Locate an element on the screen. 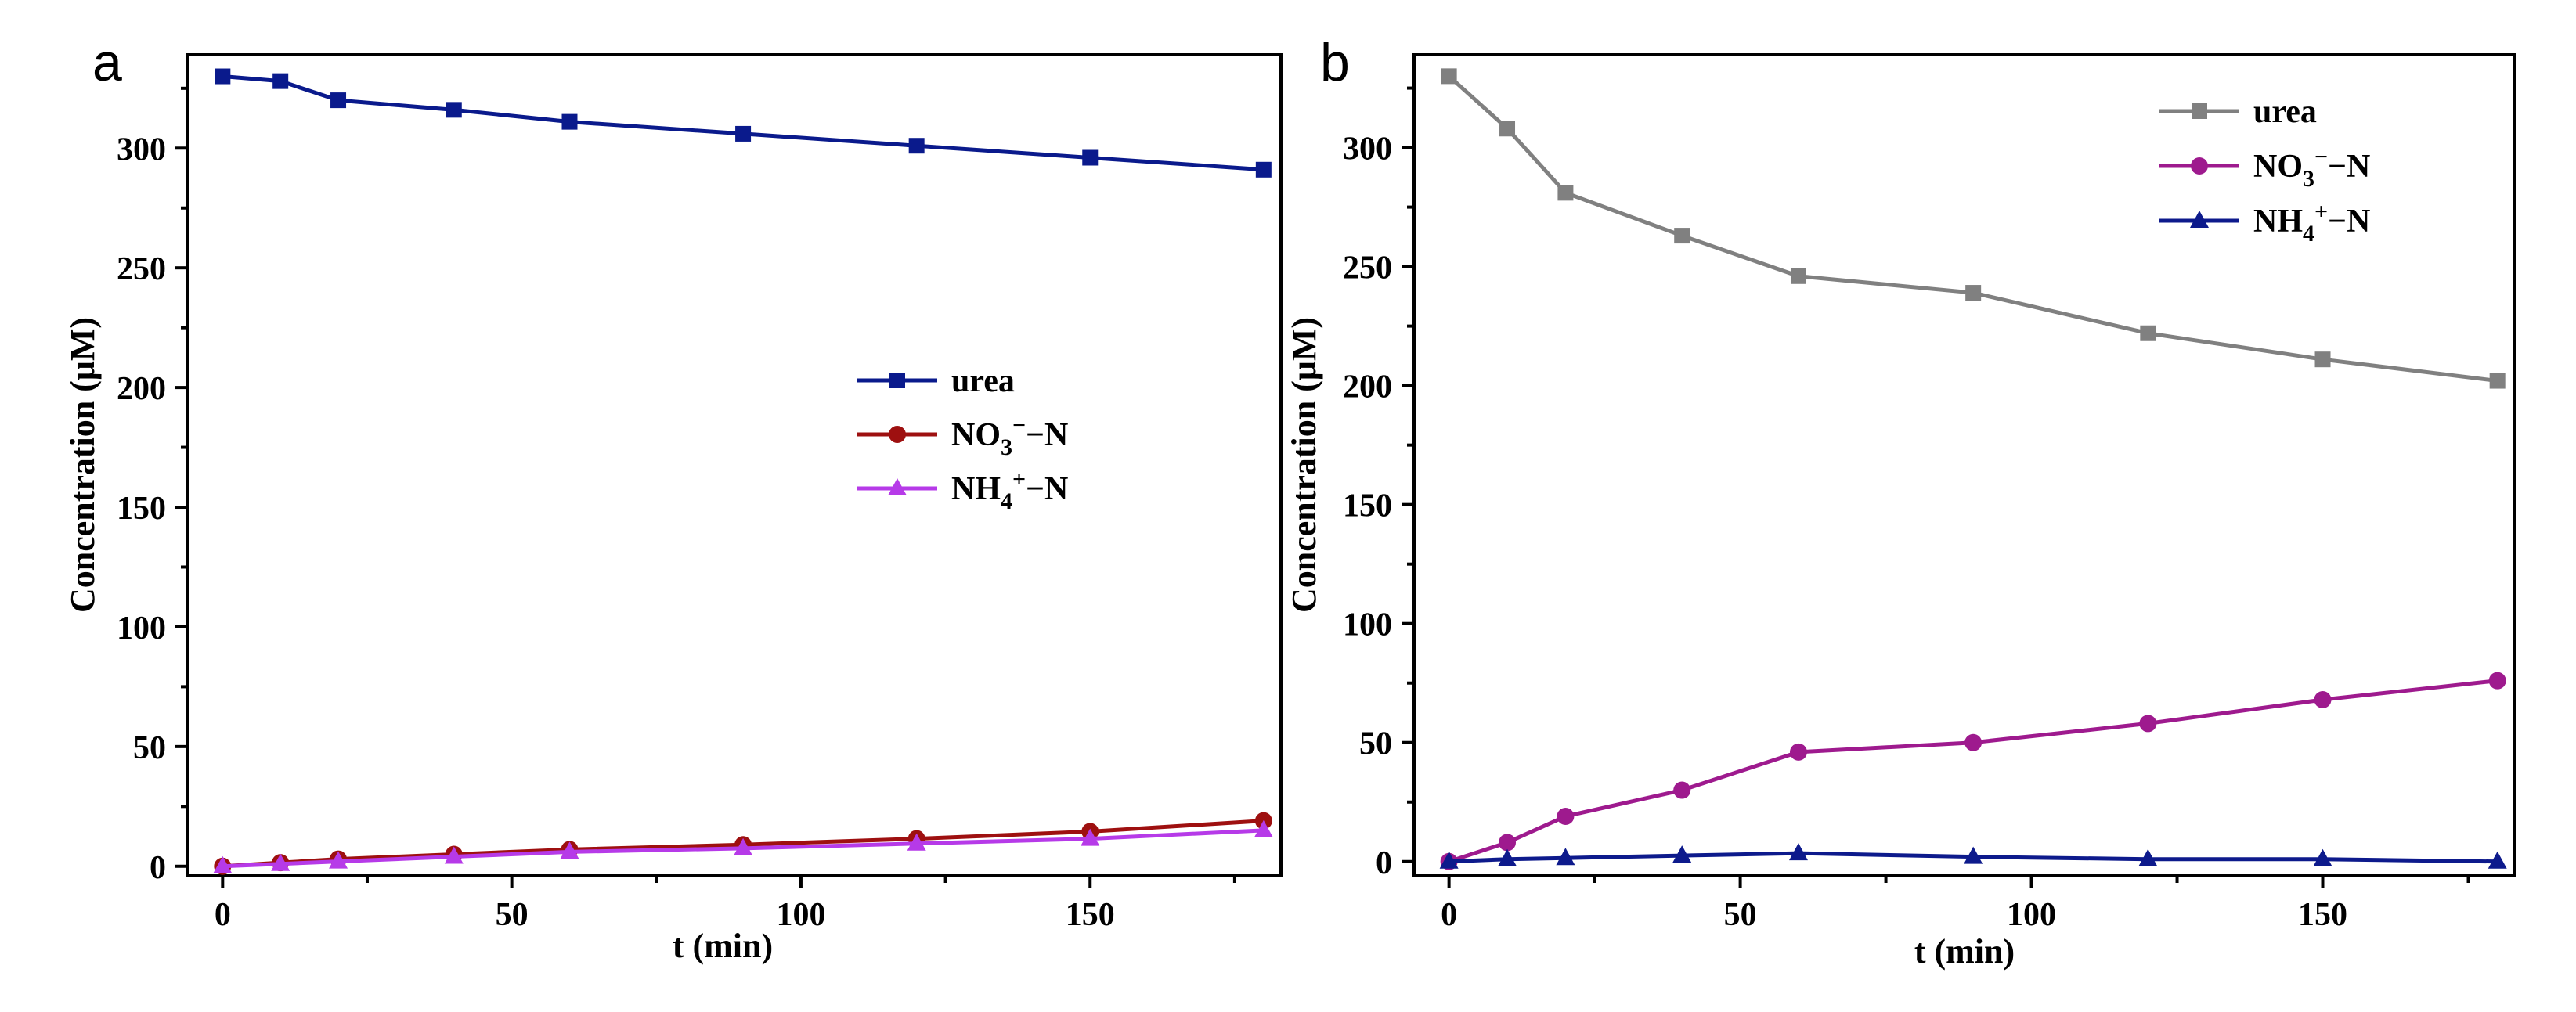 This screenshot has width=2576, height=1012. panel-b-y-axis: 0 50 100 150 200 250 300 is located at coordinates (1378, 483).